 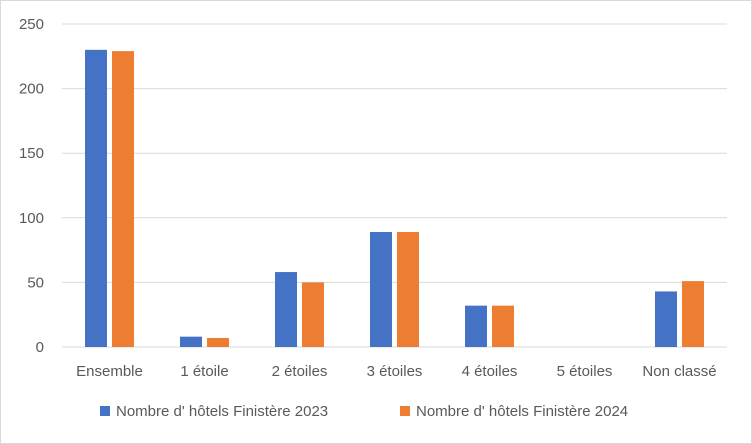 What do you see at coordinates (31, 218) in the screenshot?
I see `y-tick-label: 100` at bounding box center [31, 218].